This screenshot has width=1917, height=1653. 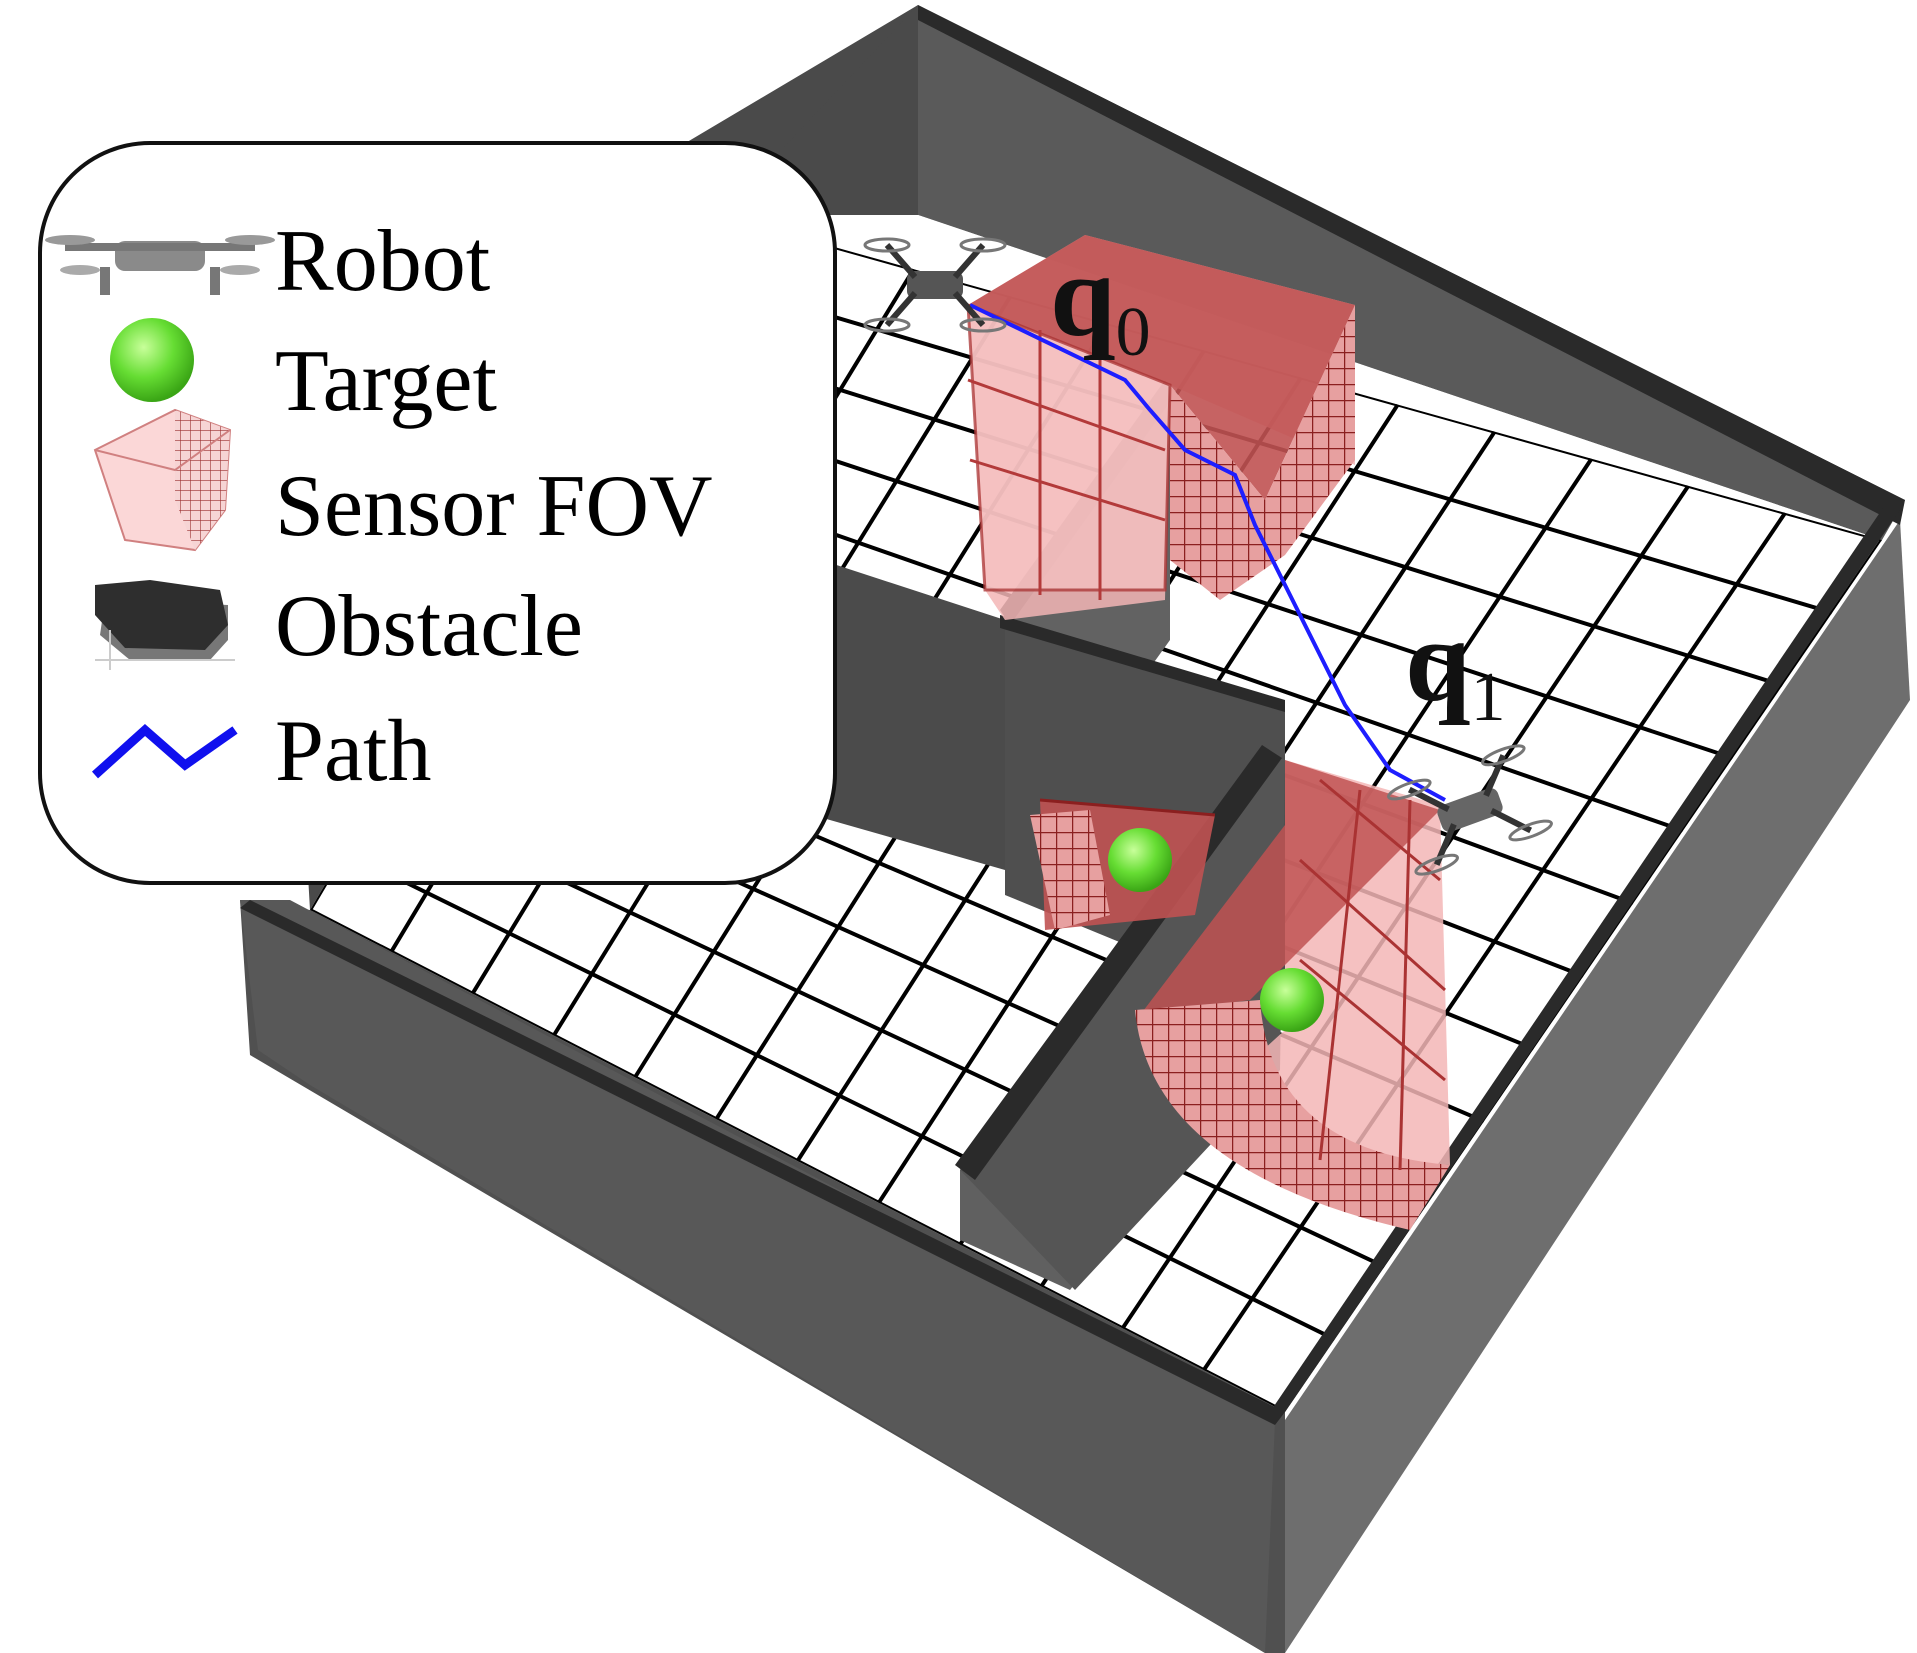 I want to click on robot-path, so click(x=1207, y=552).